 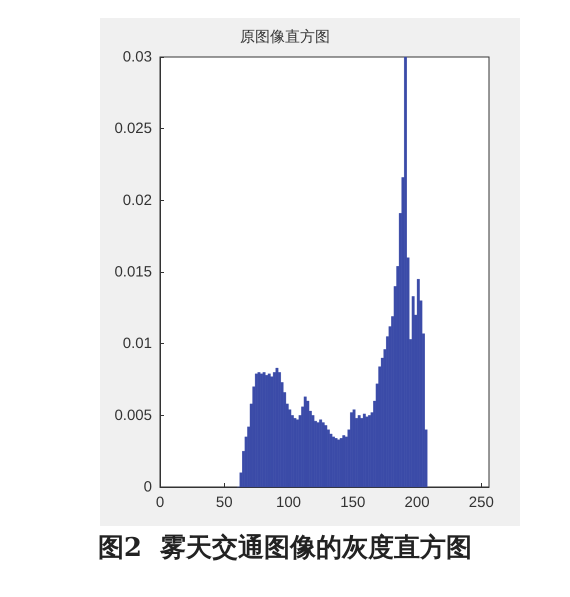 What do you see at coordinates (148, 487) in the screenshot?
I see `y-tick-label: 0` at bounding box center [148, 487].